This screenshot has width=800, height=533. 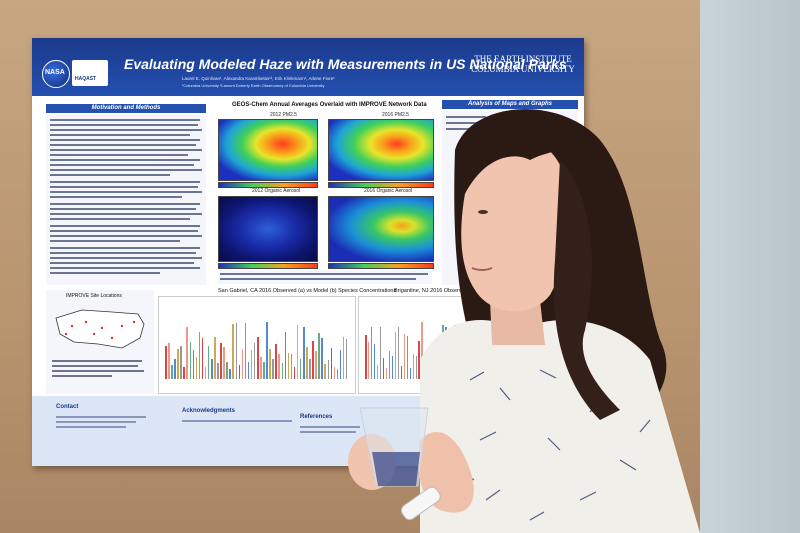 I want to click on adjacent-wall, so click(x=750, y=266).